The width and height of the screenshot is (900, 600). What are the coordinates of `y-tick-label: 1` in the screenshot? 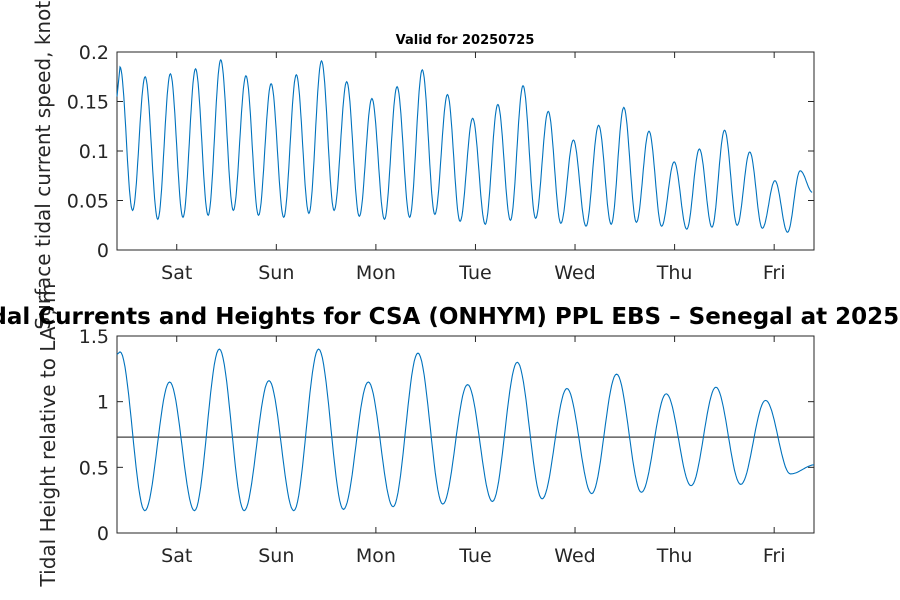 It's located at (103, 403).